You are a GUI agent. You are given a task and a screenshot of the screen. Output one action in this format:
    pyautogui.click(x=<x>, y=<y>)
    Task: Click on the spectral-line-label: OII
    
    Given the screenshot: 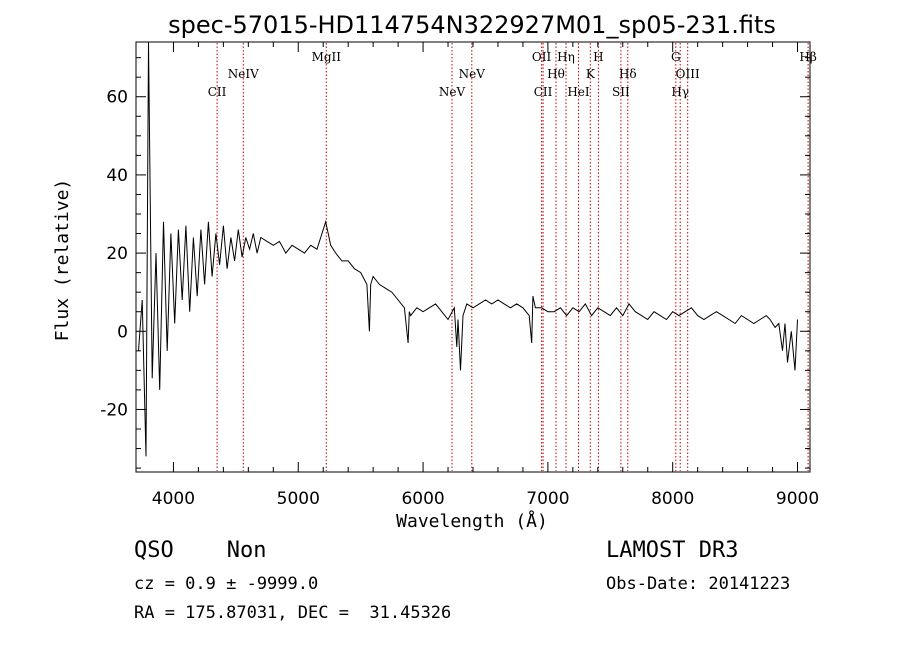 What is the action you would take?
    pyautogui.click(x=542, y=57)
    